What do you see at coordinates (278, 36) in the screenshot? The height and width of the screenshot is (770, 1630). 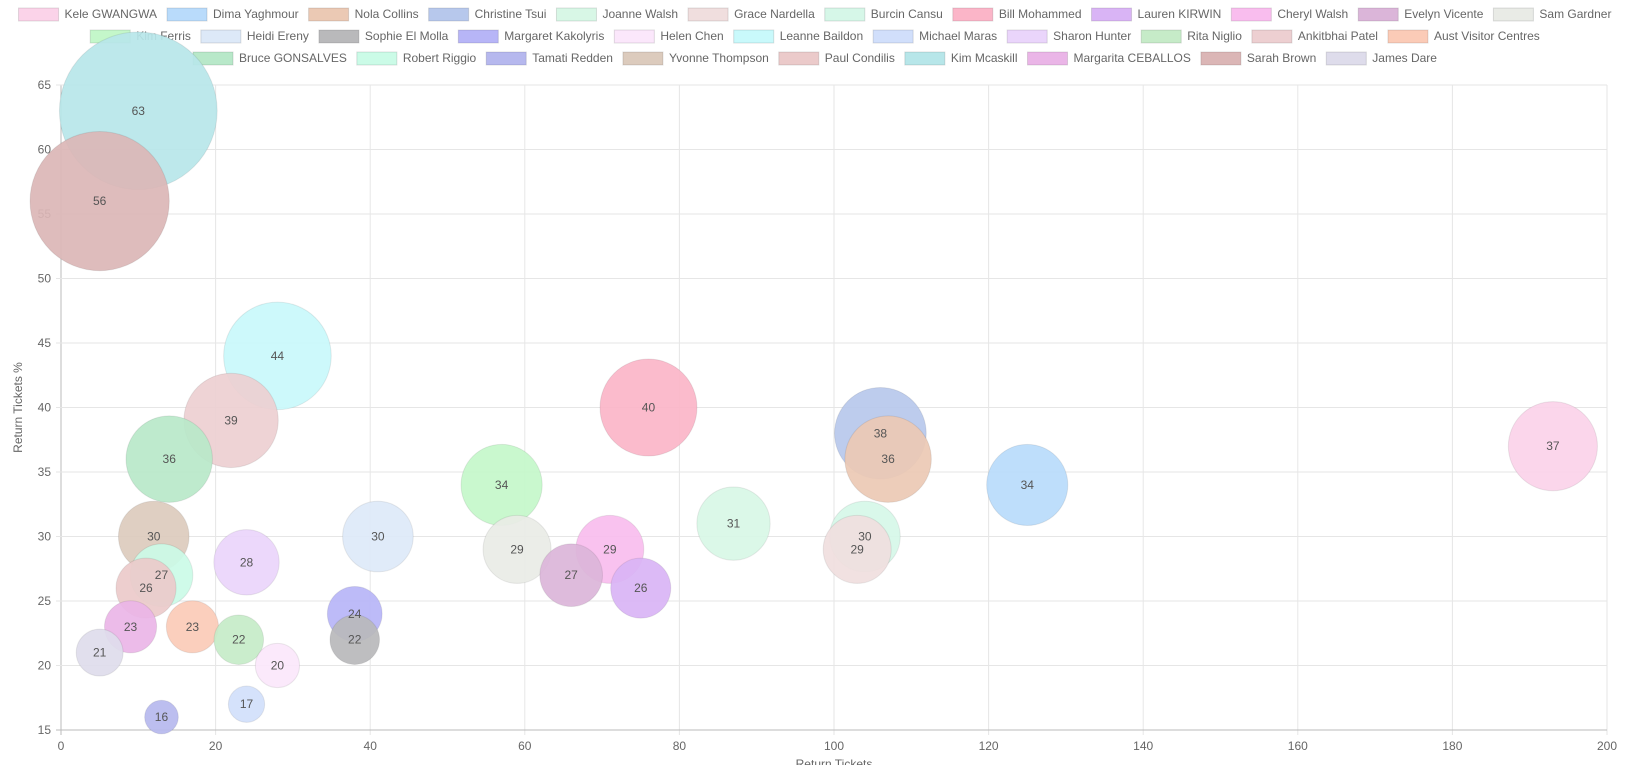 I see `legend-label: Heidi Ereny` at bounding box center [278, 36].